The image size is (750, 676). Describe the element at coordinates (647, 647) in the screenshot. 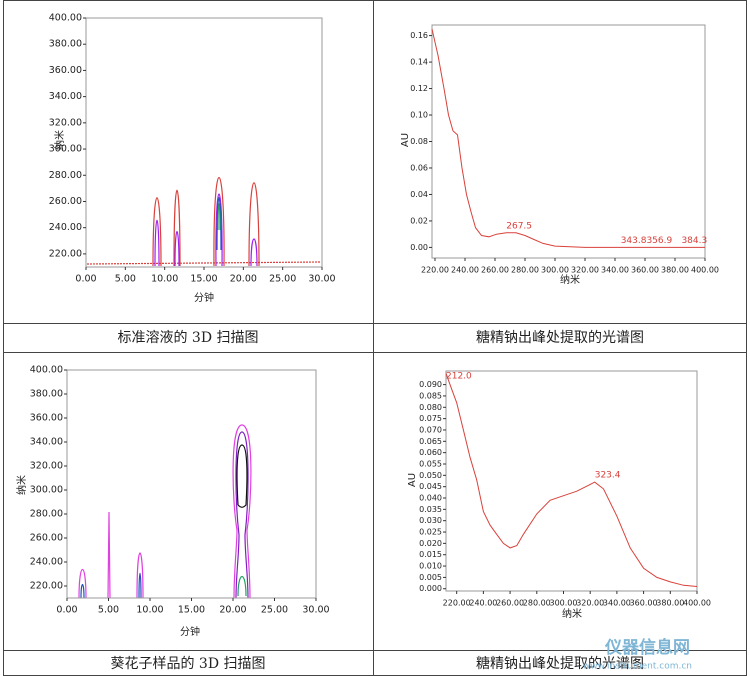

I see `watermark: 仪器信息网` at that location.